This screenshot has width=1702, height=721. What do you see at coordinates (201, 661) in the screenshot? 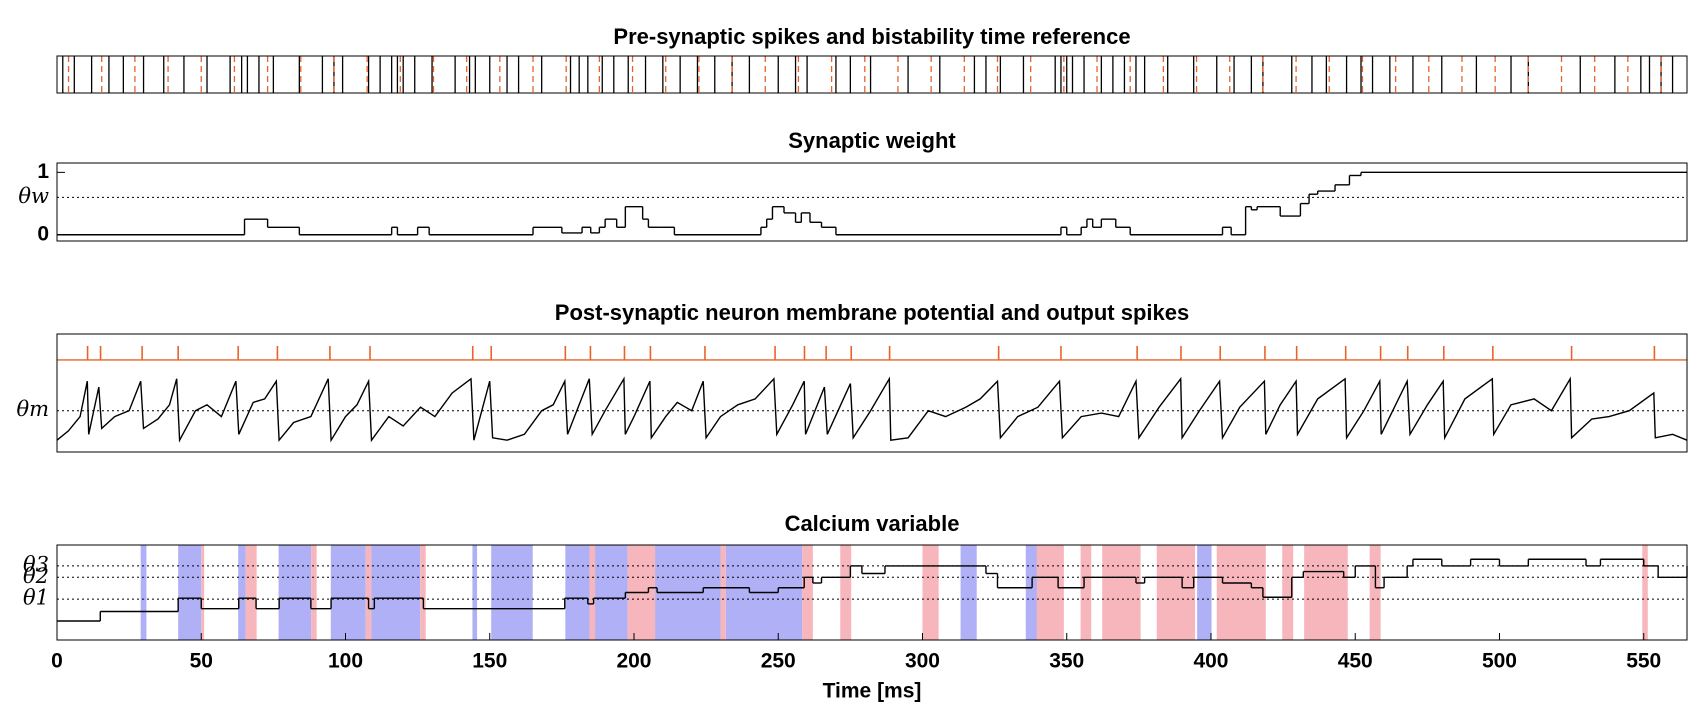
I see `x-tick-label: 50` at bounding box center [201, 661].